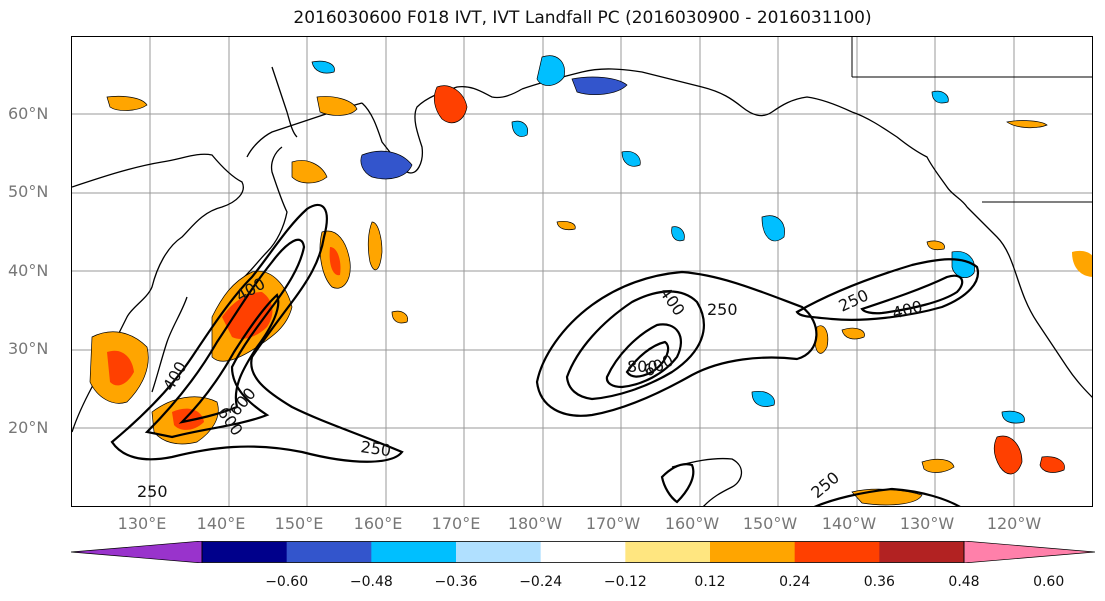 The image size is (1105, 601). Describe the element at coordinates (795, 582) in the screenshot. I see `colorbar-tick-label: 0.24` at that location.